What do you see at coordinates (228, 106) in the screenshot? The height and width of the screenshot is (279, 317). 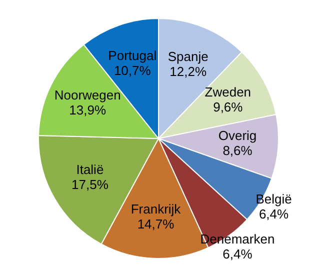 I see `data-label: 9,6%` at bounding box center [228, 106].